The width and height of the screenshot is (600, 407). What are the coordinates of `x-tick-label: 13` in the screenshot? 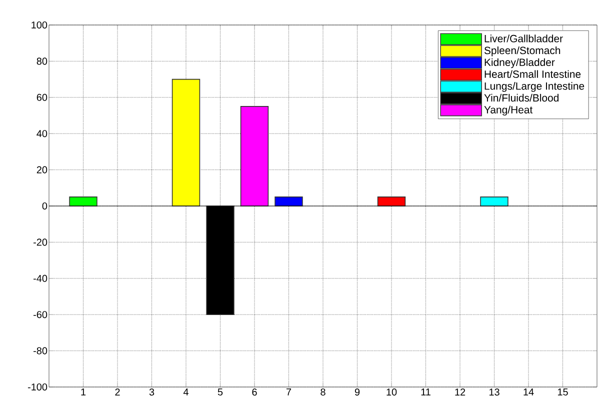 It's located at (494, 392).